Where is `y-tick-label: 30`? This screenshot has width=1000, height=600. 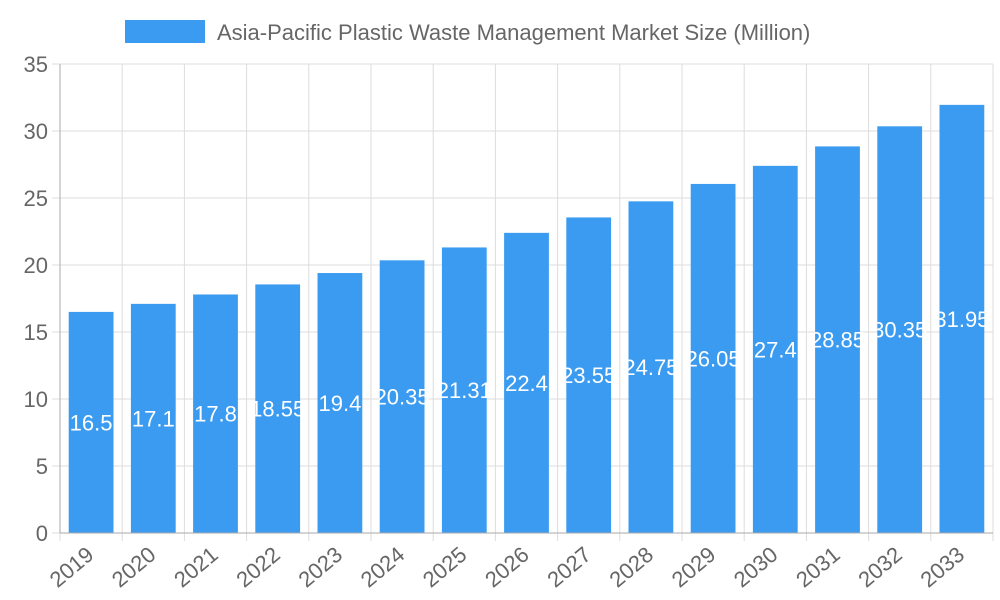
y-tick-label: 30 is located at coordinates (36, 131).